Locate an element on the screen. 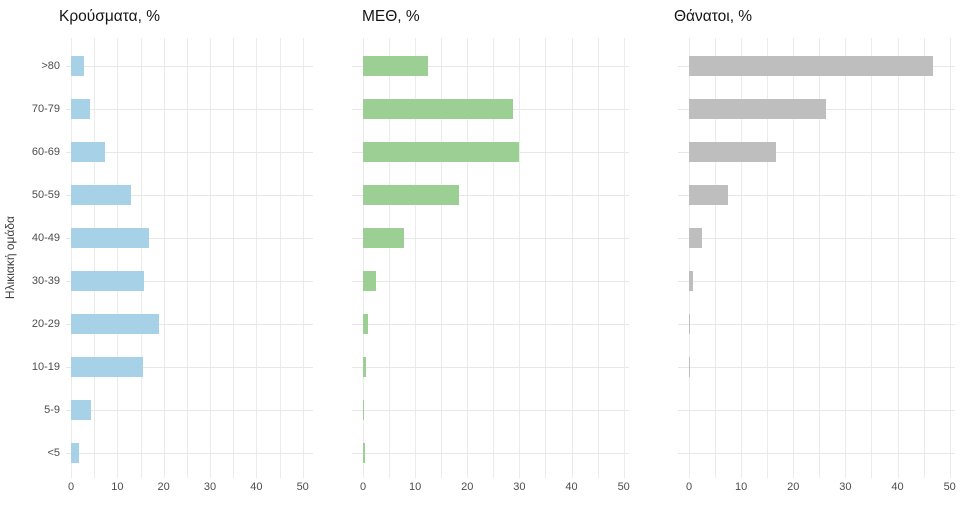 The image size is (973, 515). y-tick-label: 20-29 is located at coordinates (45, 324).